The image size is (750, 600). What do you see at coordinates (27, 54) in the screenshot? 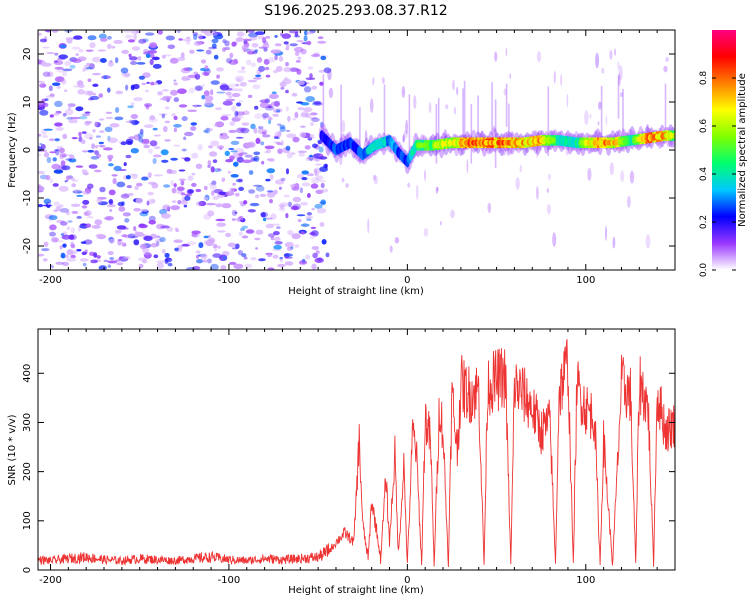
I see `spectrogram-ytick-label: 20` at bounding box center [27, 54].